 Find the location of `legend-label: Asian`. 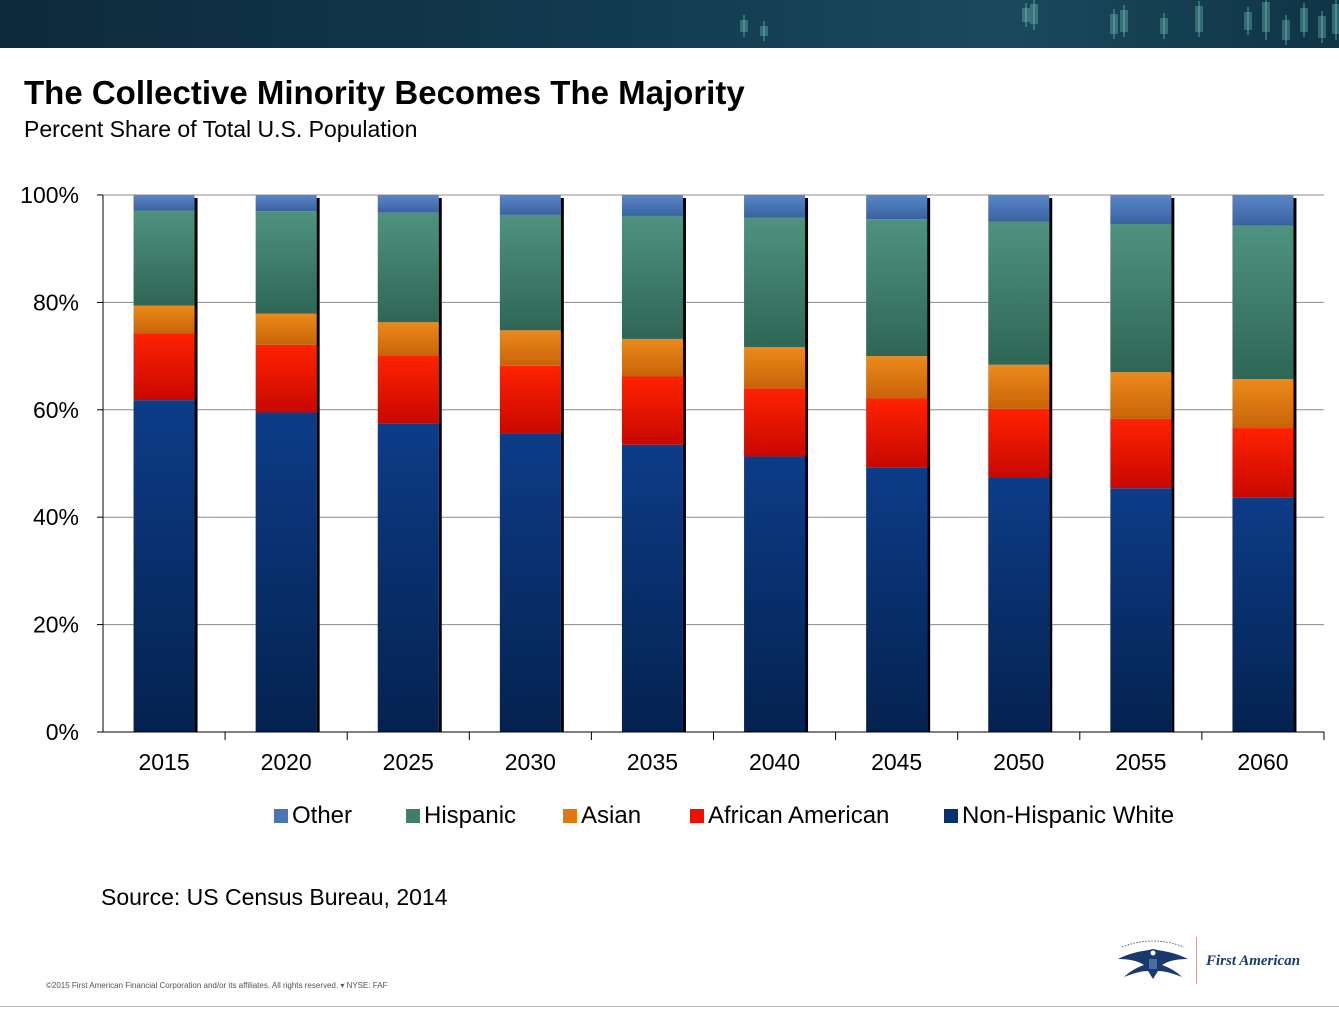

legend-label: Asian is located at coordinates (611, 815).